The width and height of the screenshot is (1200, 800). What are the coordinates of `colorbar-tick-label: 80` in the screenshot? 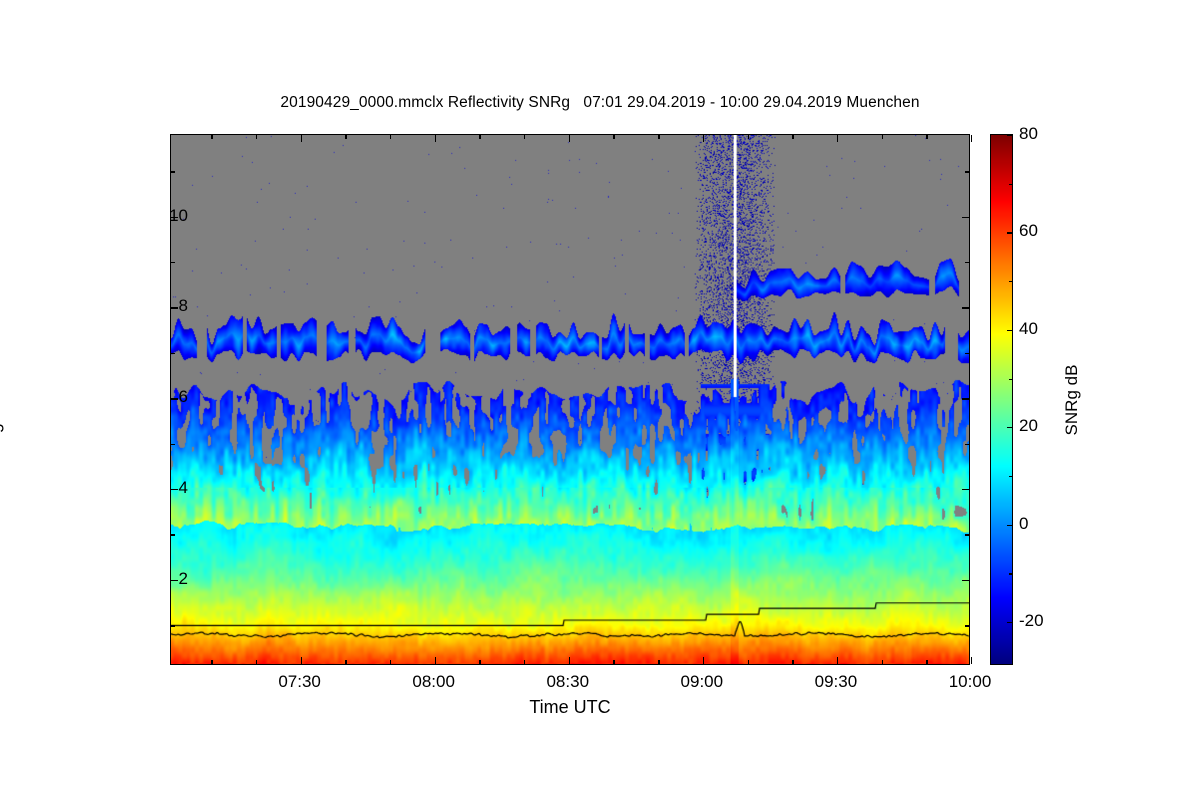 It's located at (1028, 133).